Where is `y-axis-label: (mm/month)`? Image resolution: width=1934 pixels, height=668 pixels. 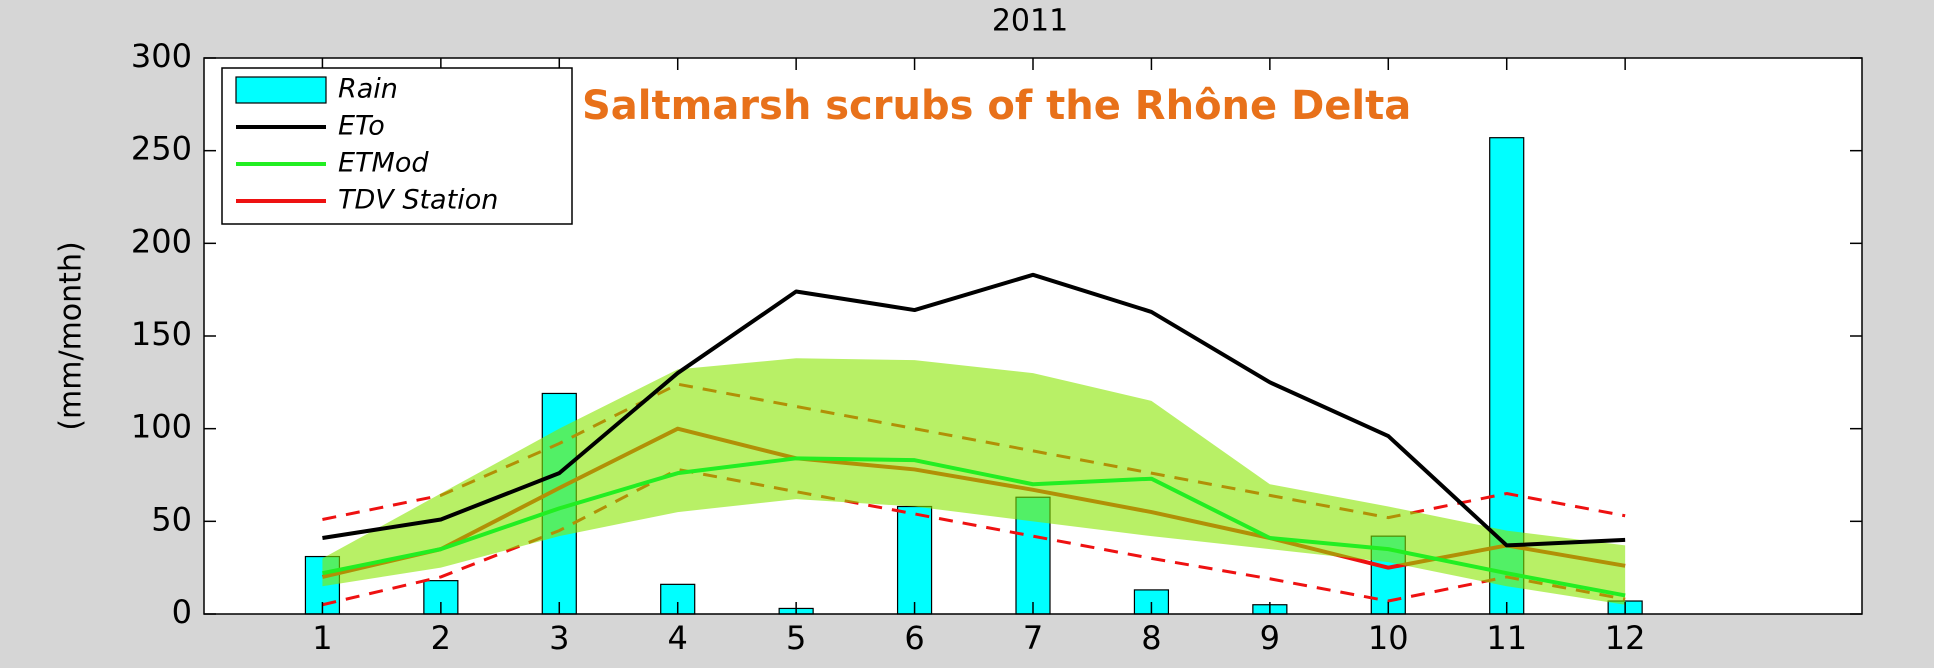 y-axis-label: (mm/month) is located at coordinates (71, 335).